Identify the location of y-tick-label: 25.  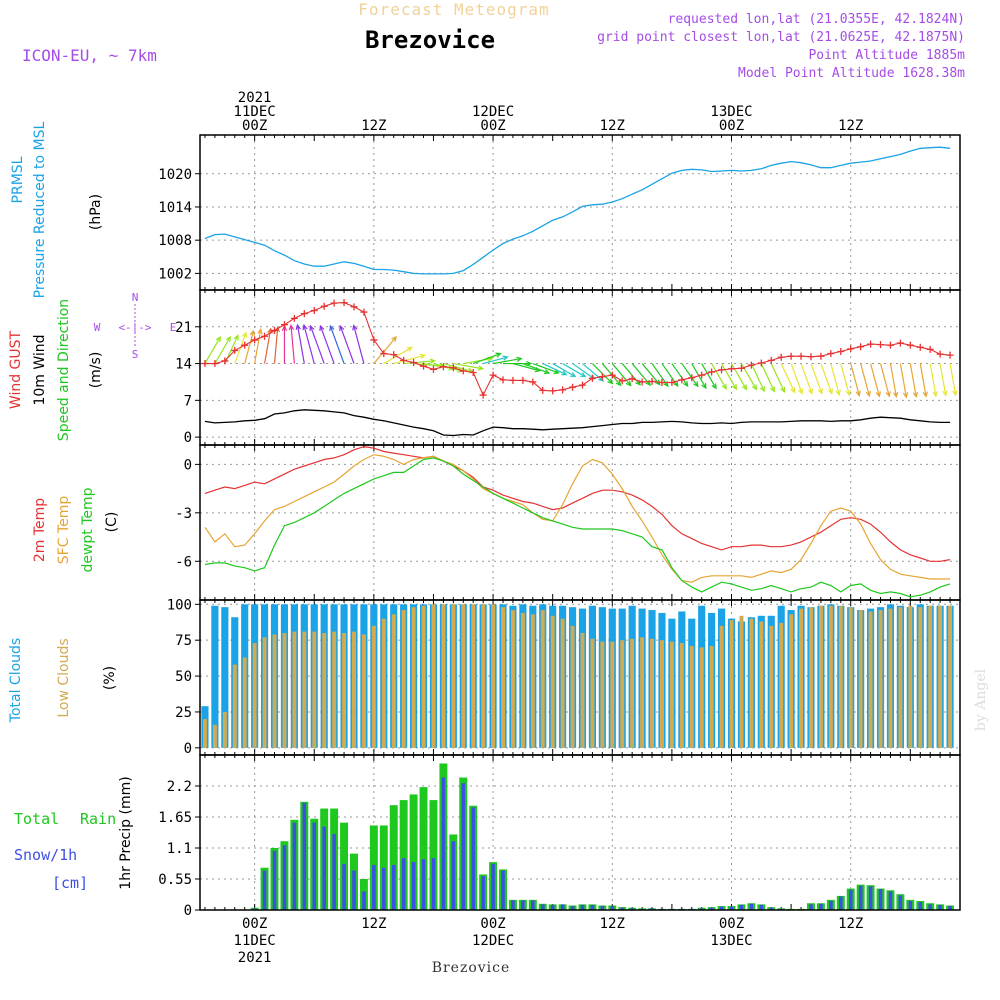
(183, 713).